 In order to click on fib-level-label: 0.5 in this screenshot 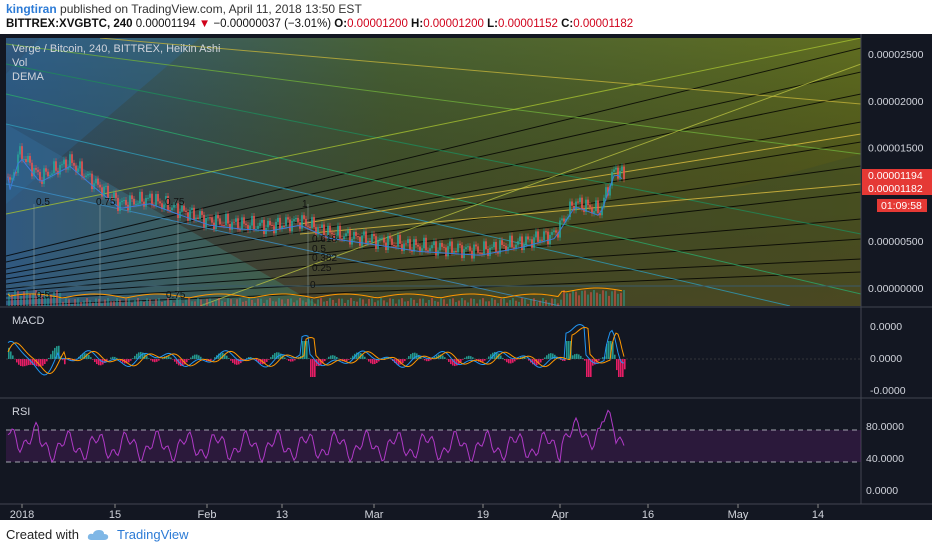, I will do `click(319, 249)`.